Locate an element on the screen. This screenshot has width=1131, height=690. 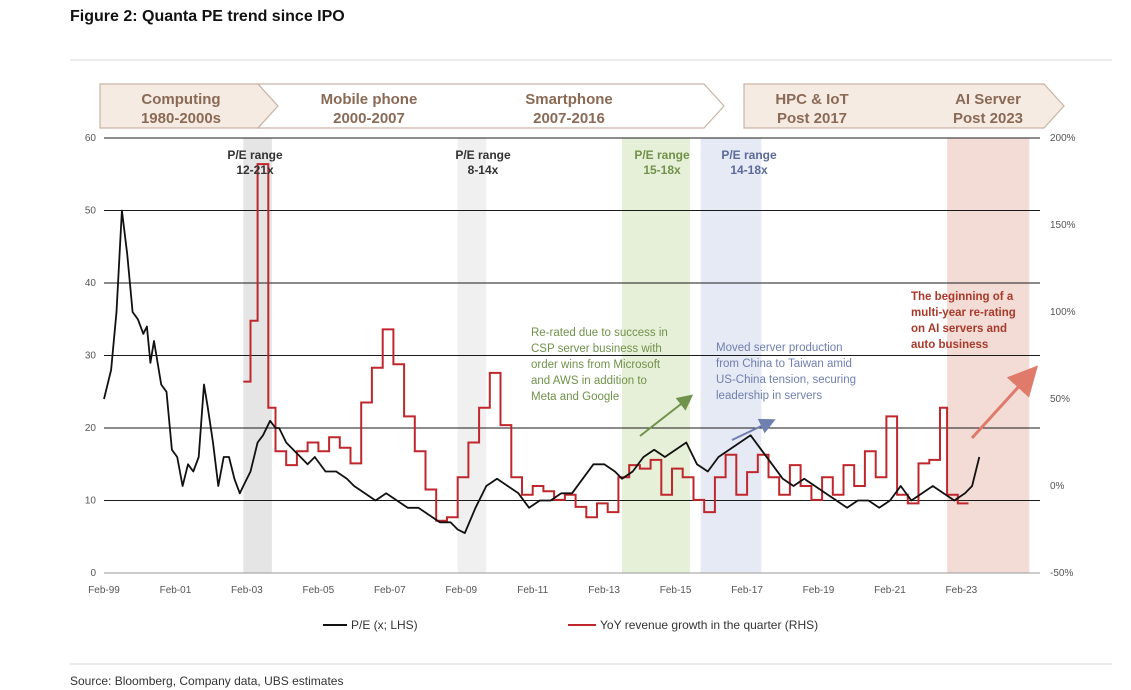
x-tick: Feb-11 is located at coordinates (532, 590).